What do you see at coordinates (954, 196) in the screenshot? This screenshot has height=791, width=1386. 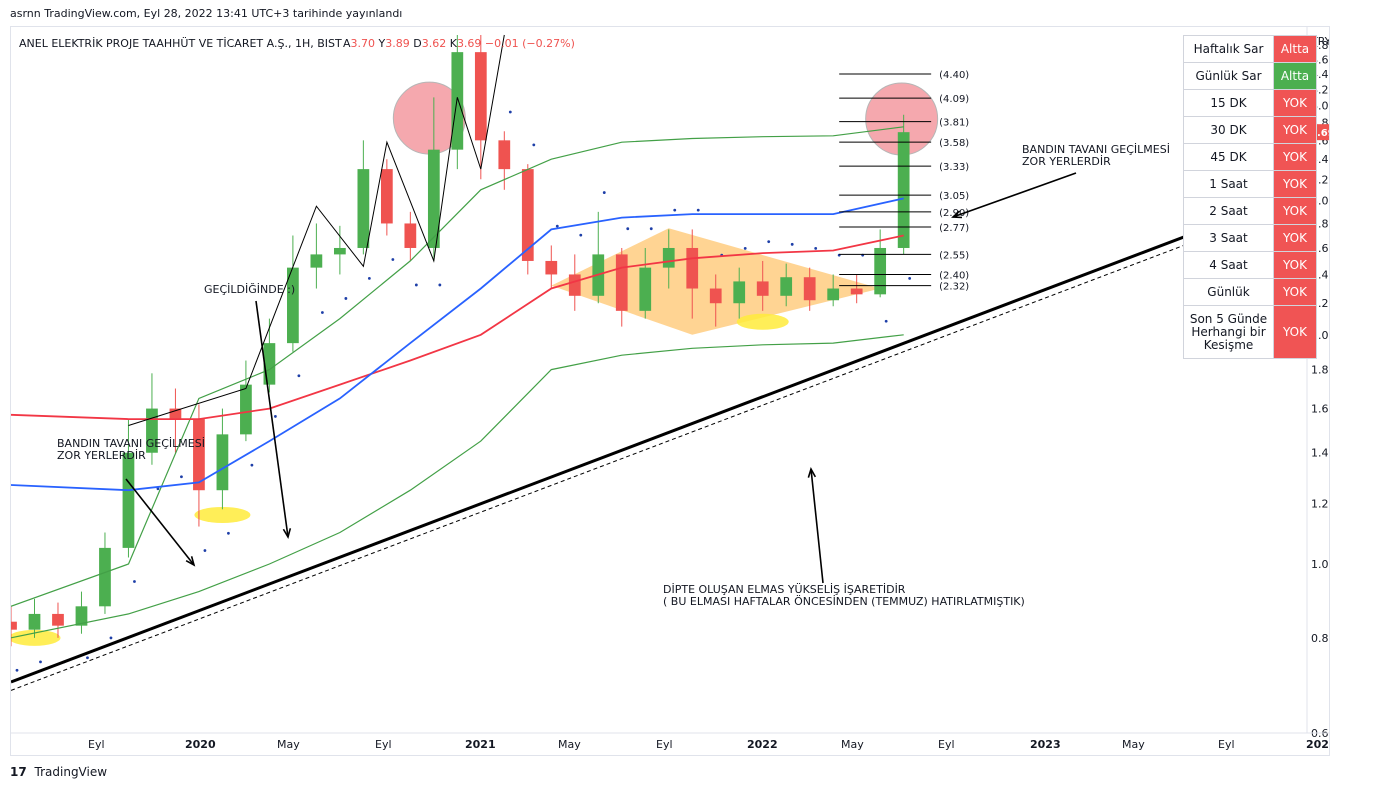 I see `fib-label-5: (3.05)` at bounding box center [954, 196].